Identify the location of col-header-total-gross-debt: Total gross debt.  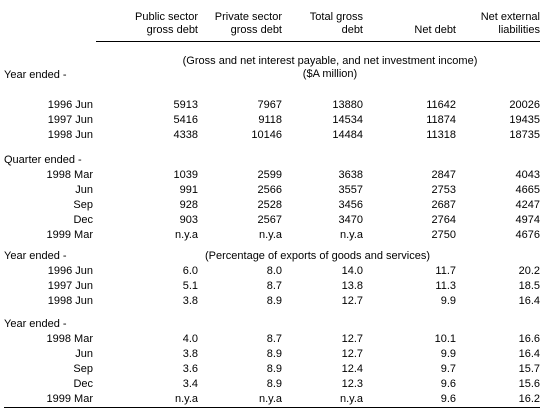
(336, 24).